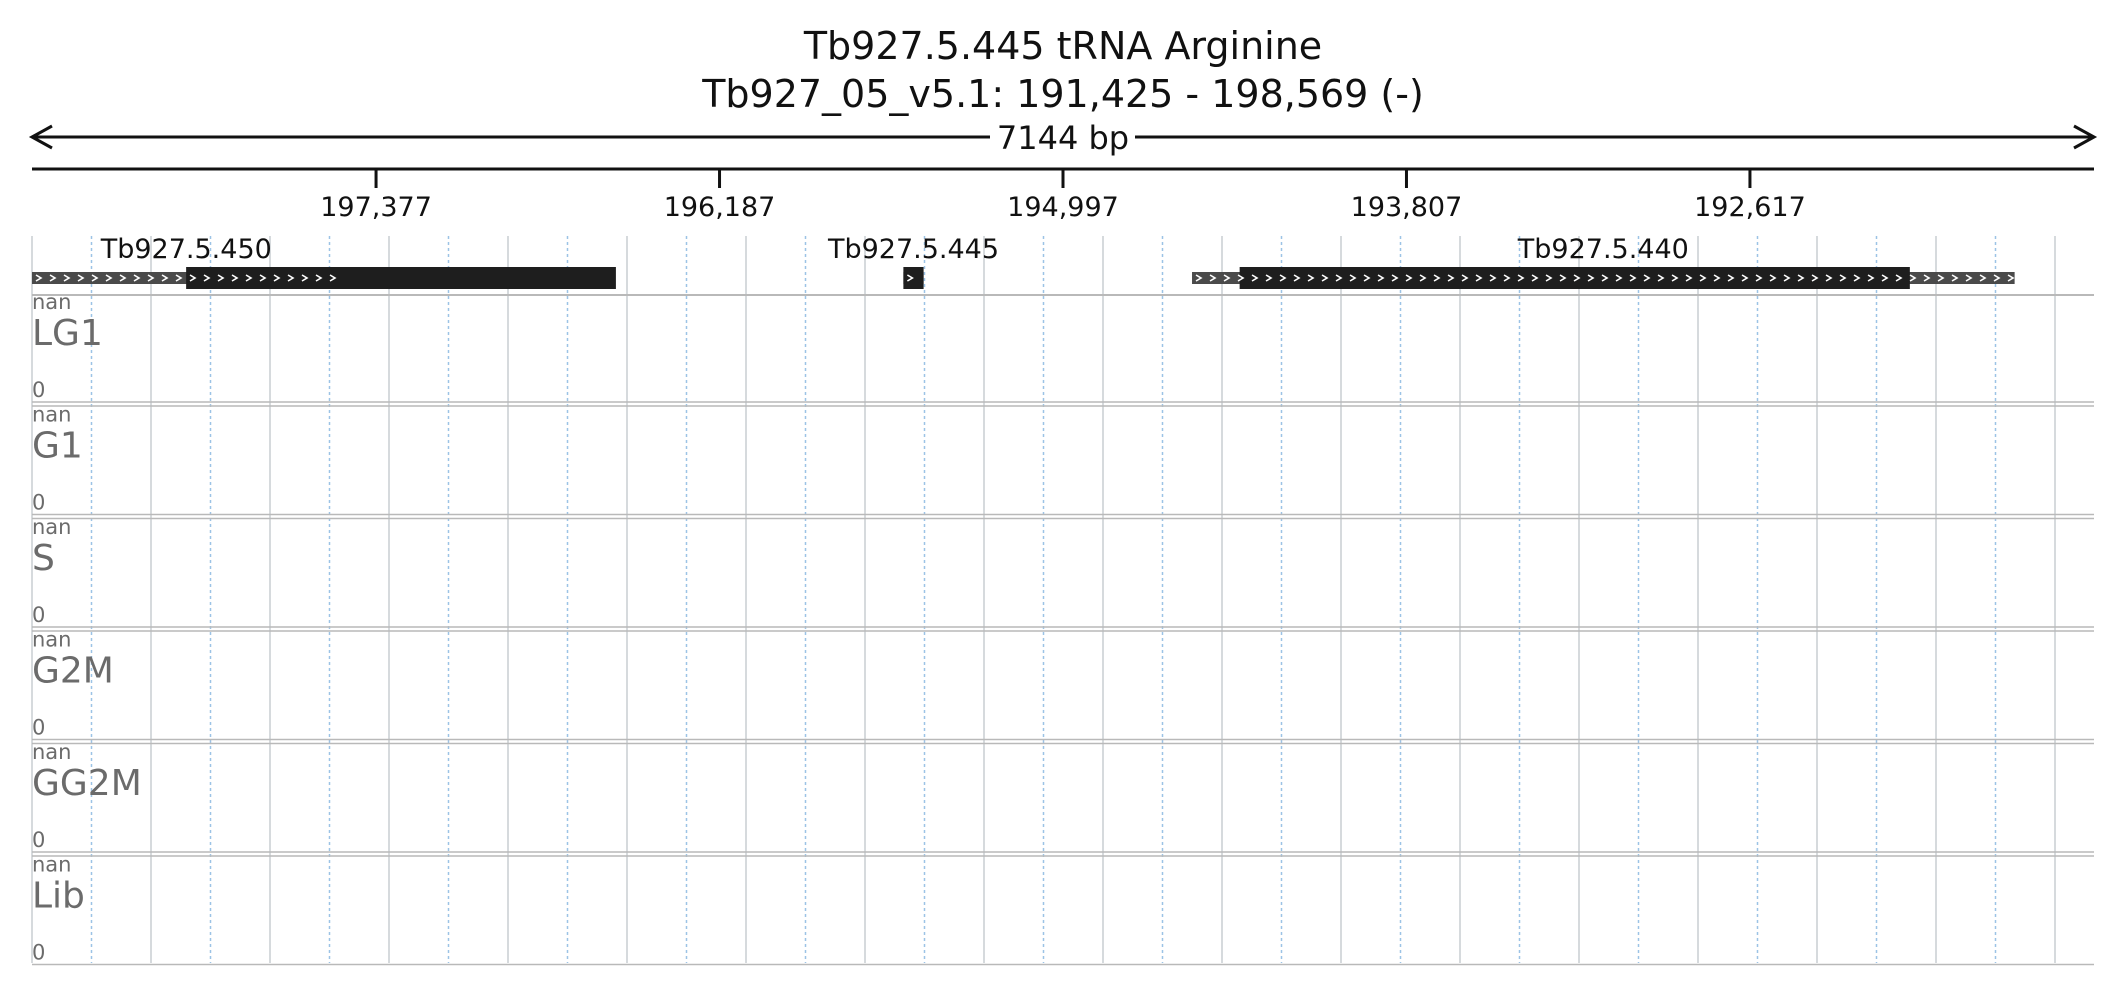  I want to click on track-name-label: G2M, so click(73, 671).